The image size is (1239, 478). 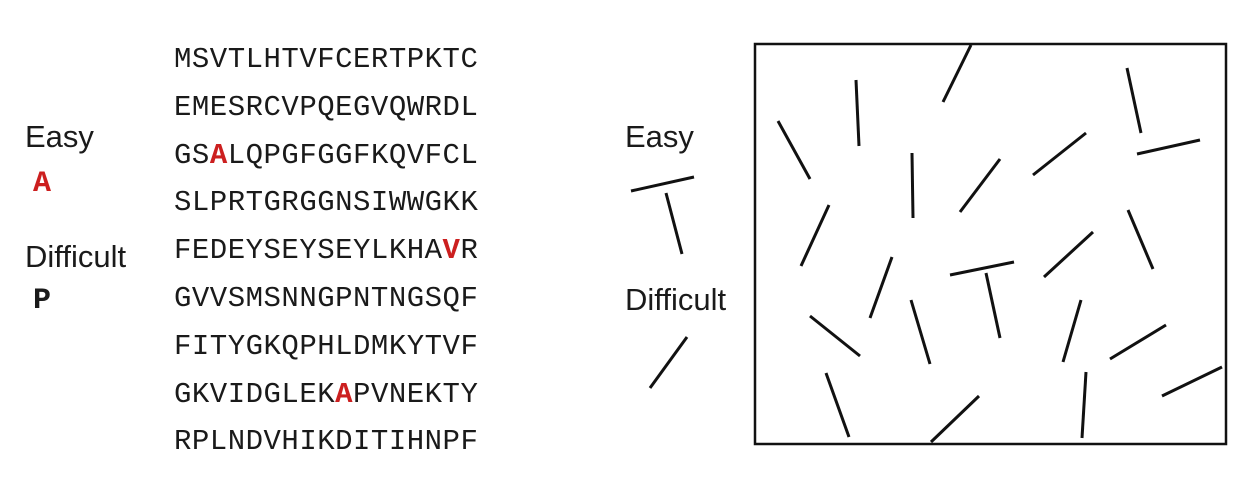 I want to click on sequence-row: GSALQPGFGGFKQVFCL, so click(x=326, y=155).